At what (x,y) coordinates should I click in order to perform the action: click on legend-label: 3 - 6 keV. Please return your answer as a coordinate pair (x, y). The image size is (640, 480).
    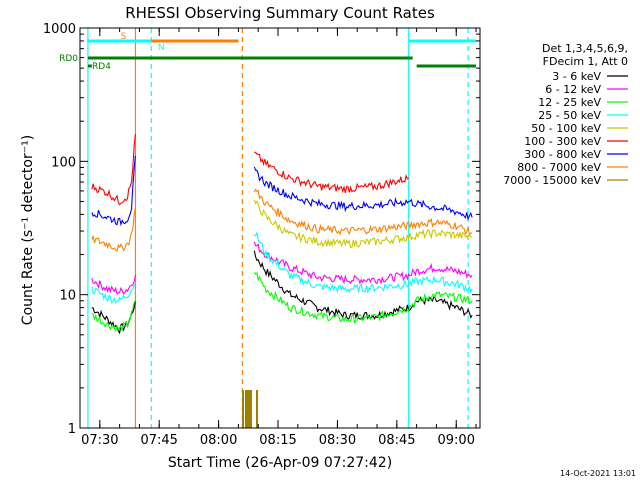
    Looking at the image, I should click on (576, 76).